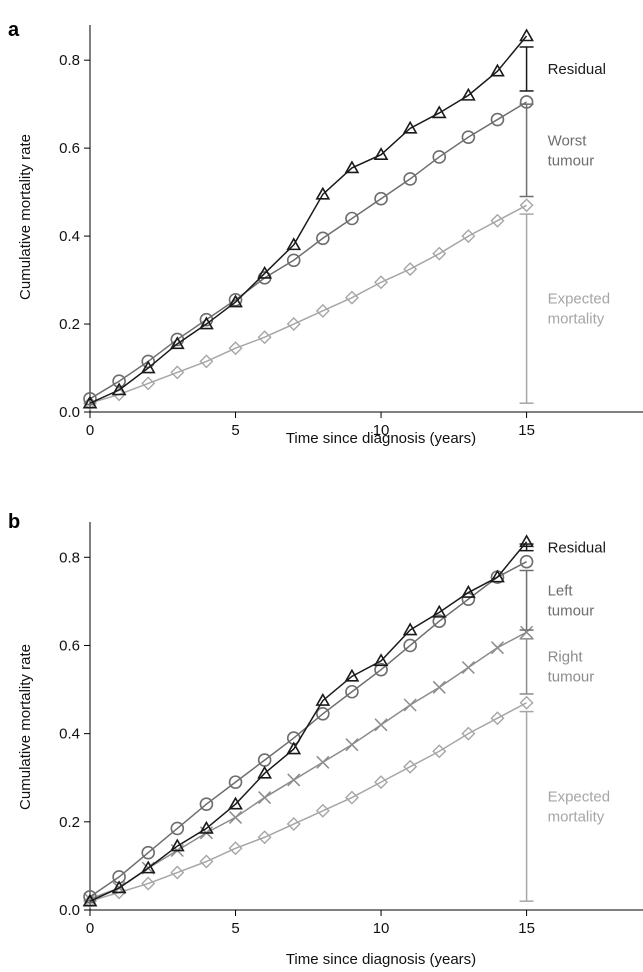 Image resolution: width=643 pixels, height=972 pixels. What do you see at coordinates (576, 319) in the screenshot?
I see `panel-a-annotation-label-line: mortality` at bounding box center [576, 319].